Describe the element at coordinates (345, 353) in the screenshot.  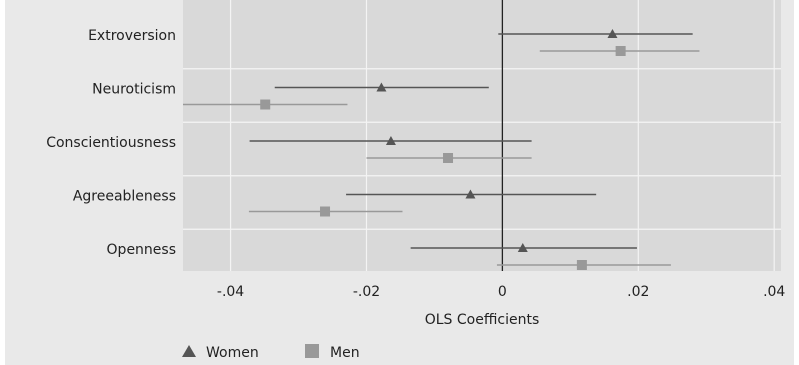
I see `legend-men-label: Men` at that location.